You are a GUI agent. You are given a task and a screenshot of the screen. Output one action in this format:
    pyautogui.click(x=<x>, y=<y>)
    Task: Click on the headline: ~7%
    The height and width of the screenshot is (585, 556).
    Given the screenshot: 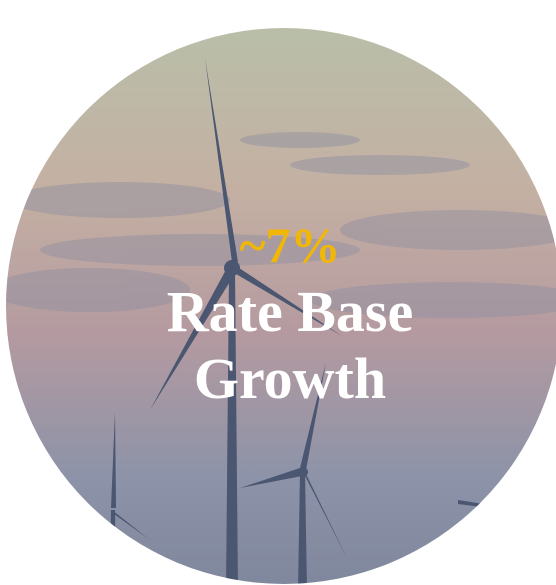 What is the action you would take?
    pyautogui.click(x=289, y=245)
    